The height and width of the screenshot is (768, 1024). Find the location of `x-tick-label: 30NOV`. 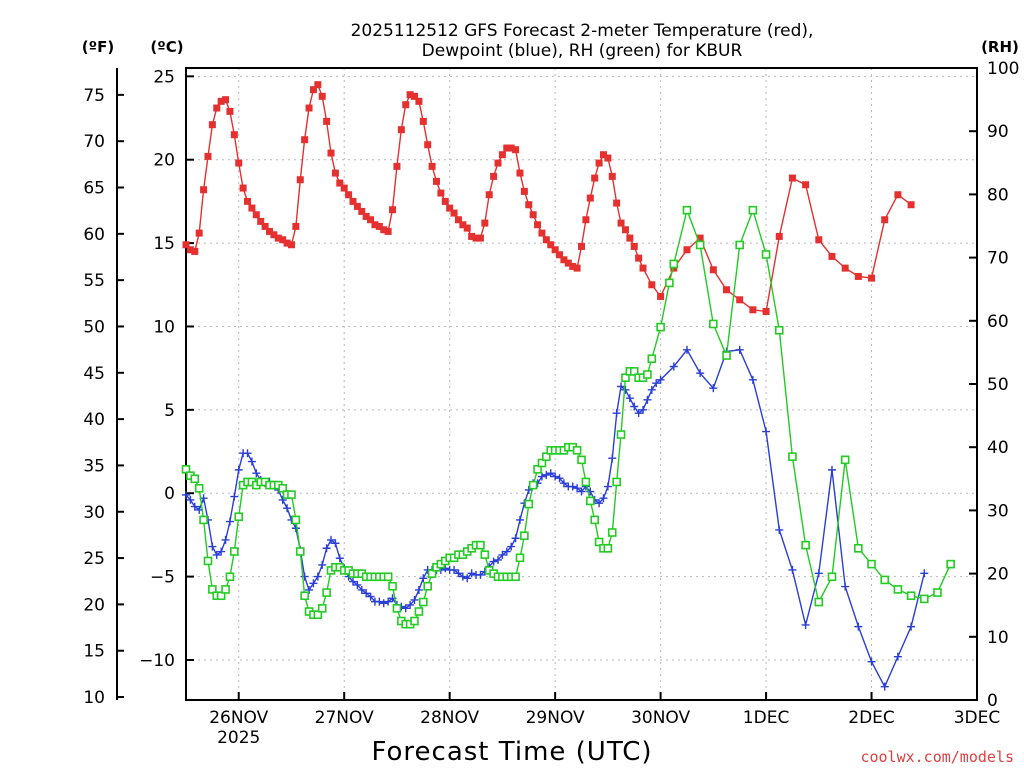

x-tick-label: 30NOV is located at coordinates (660, 718).